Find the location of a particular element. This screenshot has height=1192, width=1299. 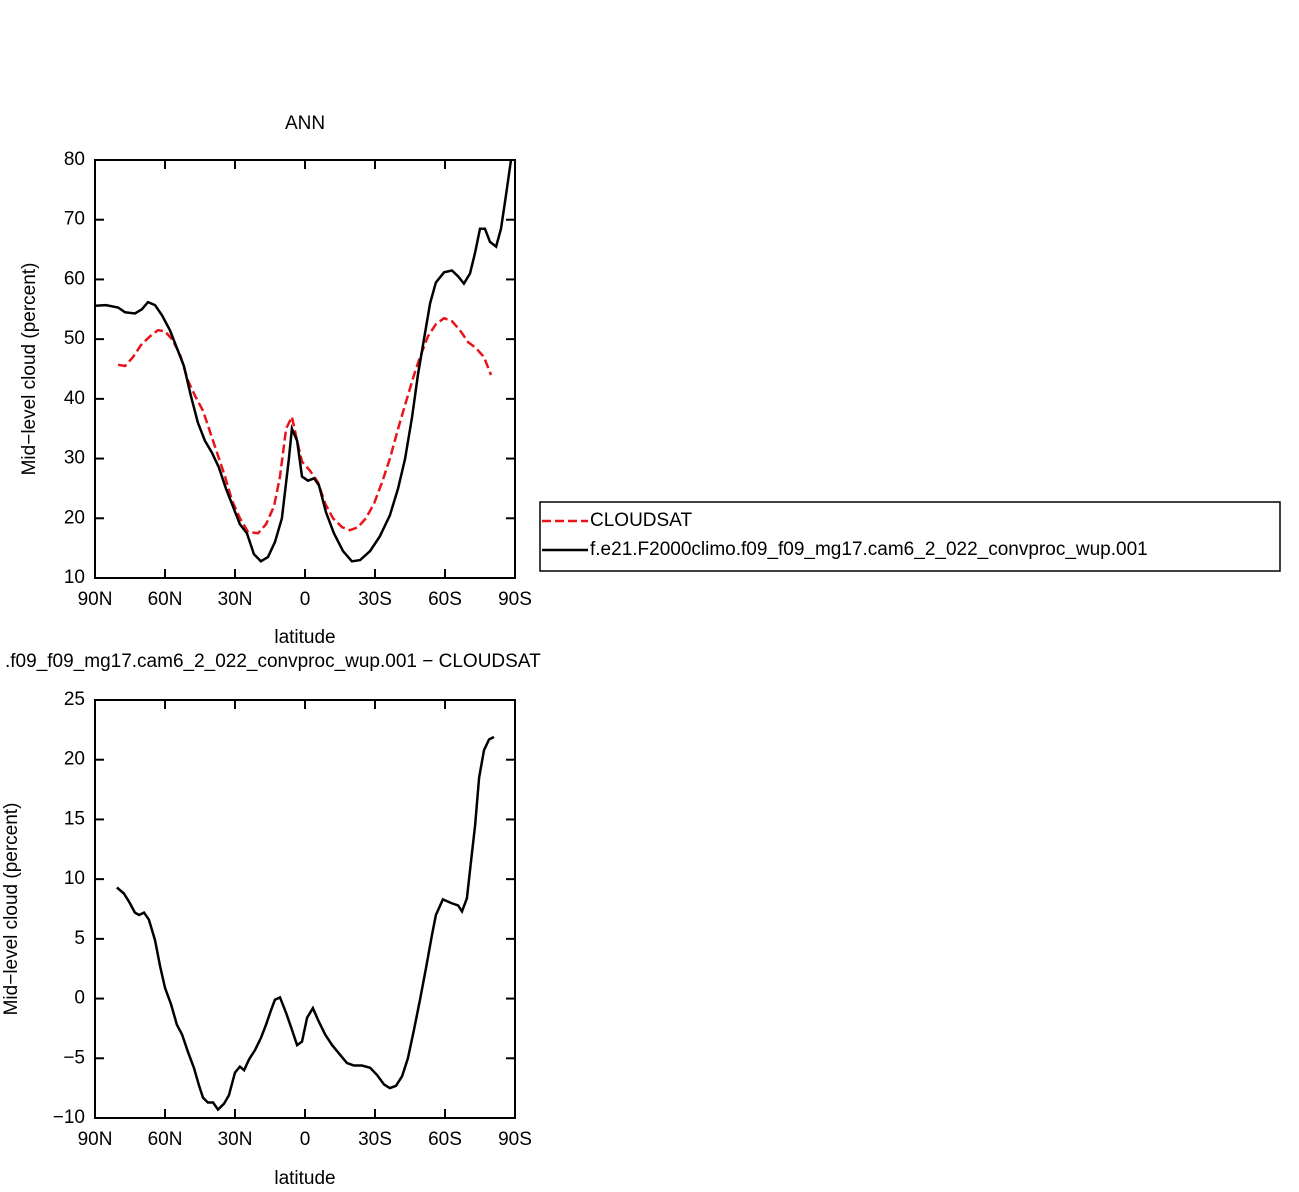

y-tick-label: 80 is located at coordinates (74, 159).